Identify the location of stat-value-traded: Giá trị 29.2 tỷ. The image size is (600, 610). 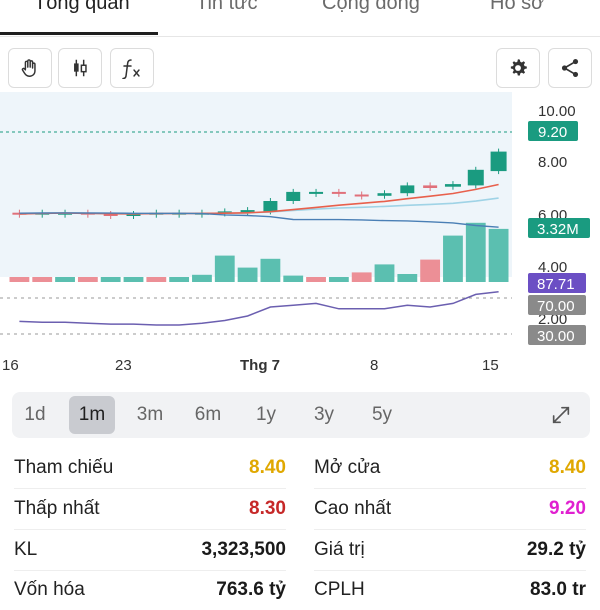
(450, 550).